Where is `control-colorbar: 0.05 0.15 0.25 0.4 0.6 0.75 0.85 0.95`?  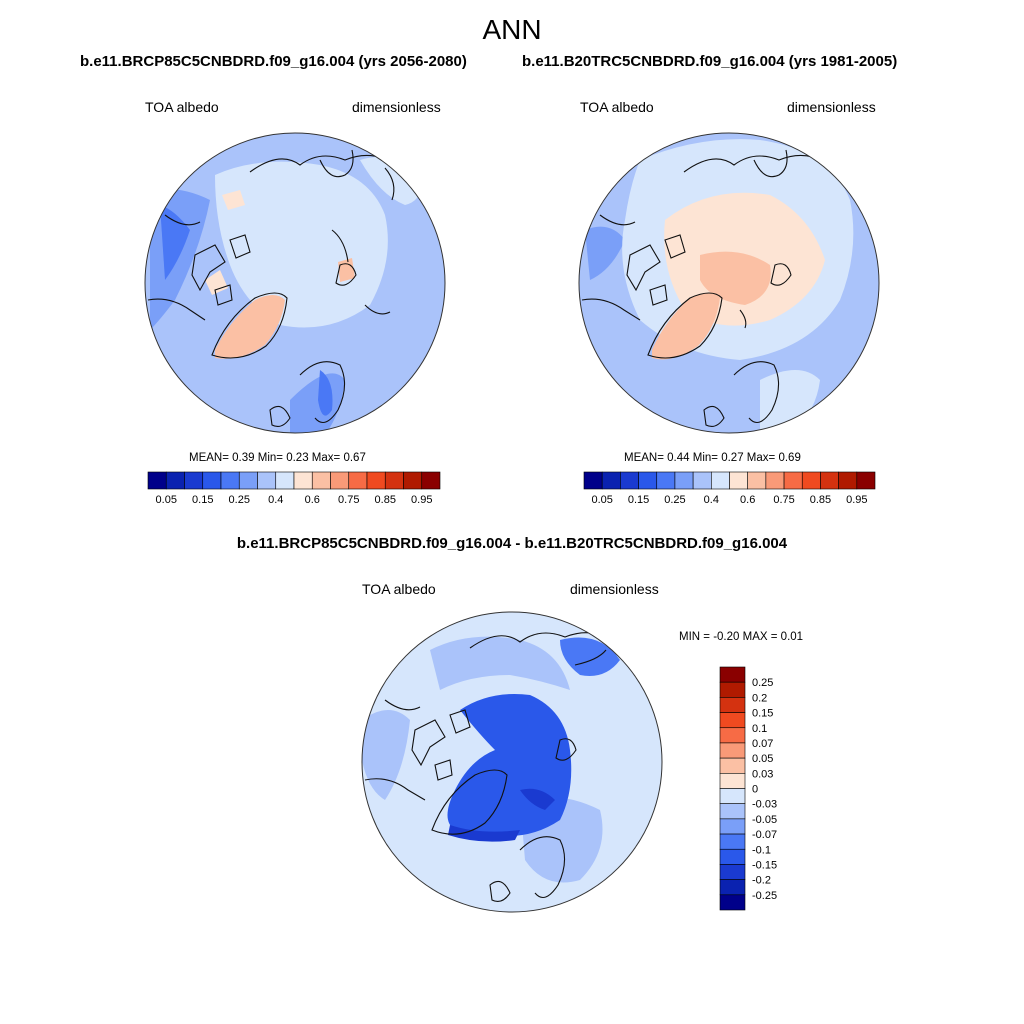
control-colorbar: 0.05 0.15 0.25 0.4 0.6 0.75 0.85 0.95 is located at coordinates (729, 488).